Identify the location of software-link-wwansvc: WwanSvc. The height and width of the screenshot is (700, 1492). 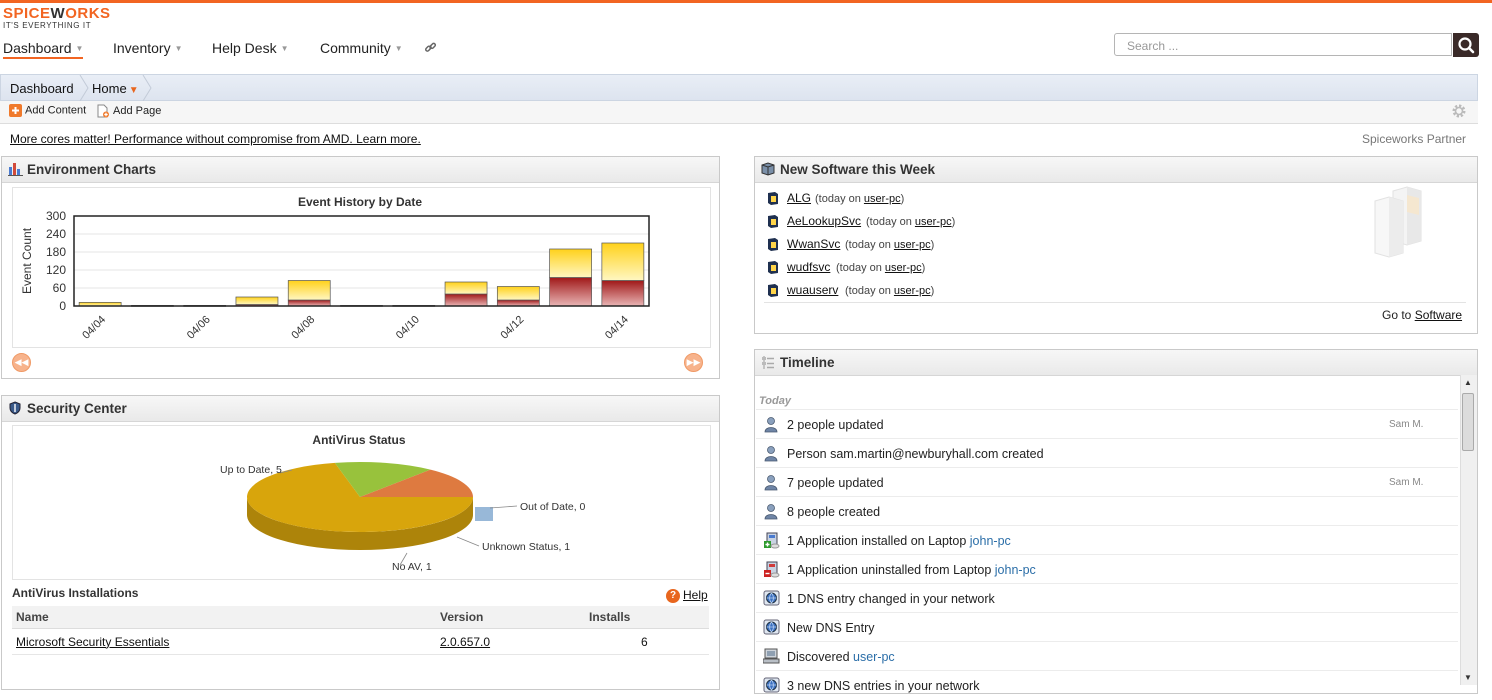
(814, 244).